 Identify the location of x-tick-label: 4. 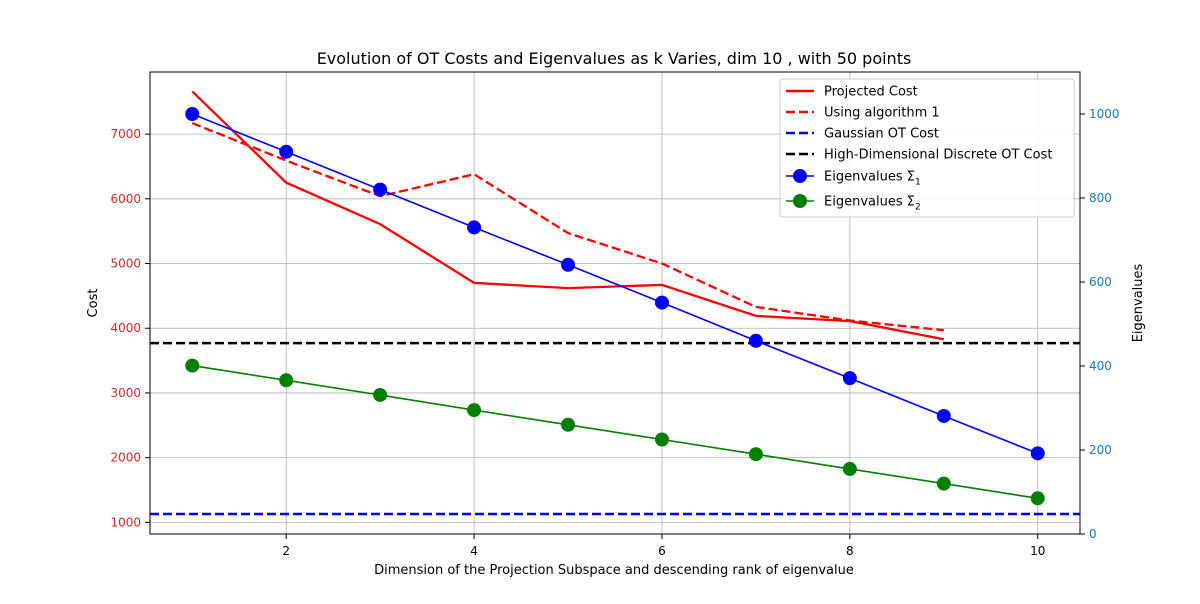
(474, 551).